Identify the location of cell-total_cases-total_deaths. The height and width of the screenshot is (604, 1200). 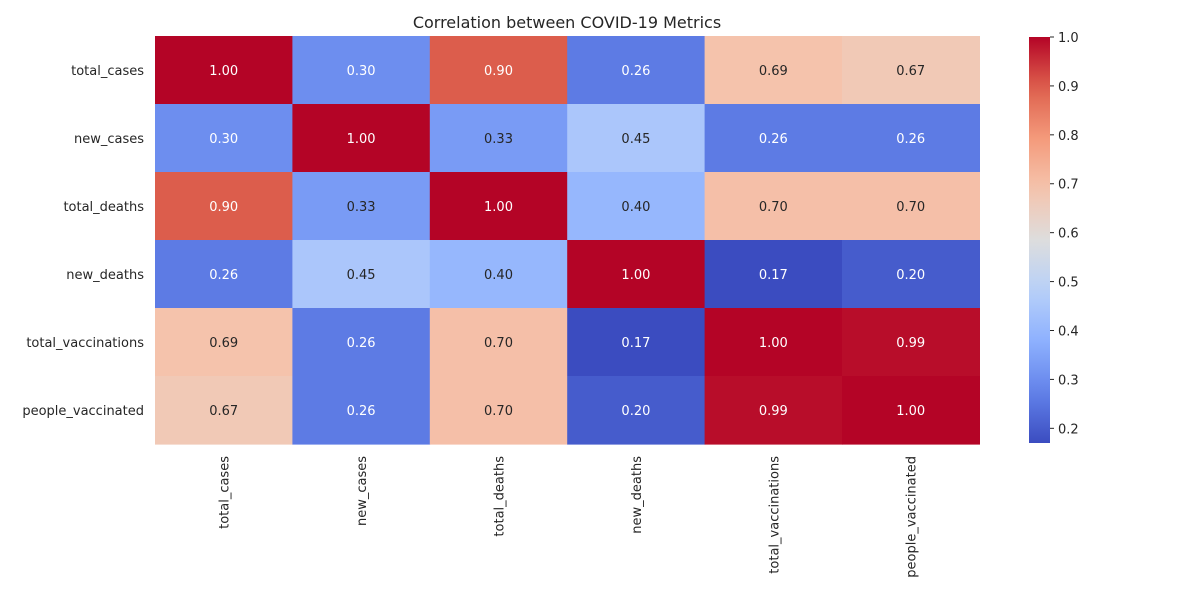
(498, 70).